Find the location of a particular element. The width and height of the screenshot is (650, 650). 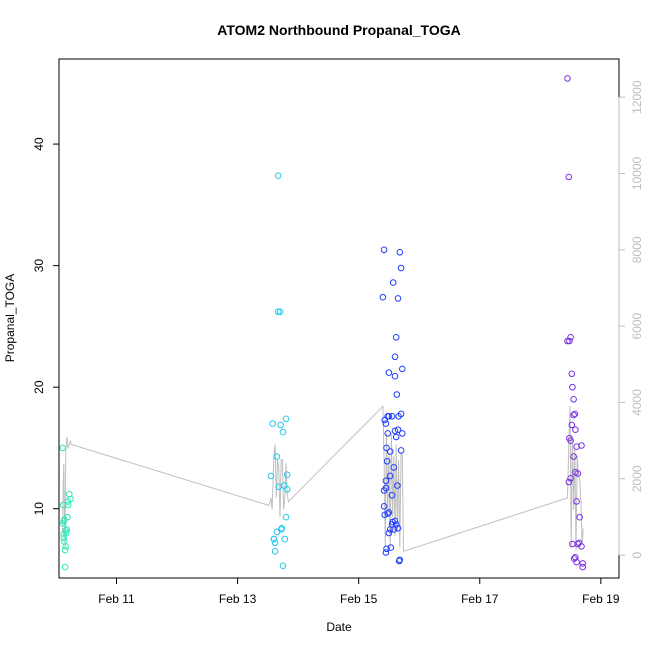

x-axis-label: Date is located at coordinates (339, 627).